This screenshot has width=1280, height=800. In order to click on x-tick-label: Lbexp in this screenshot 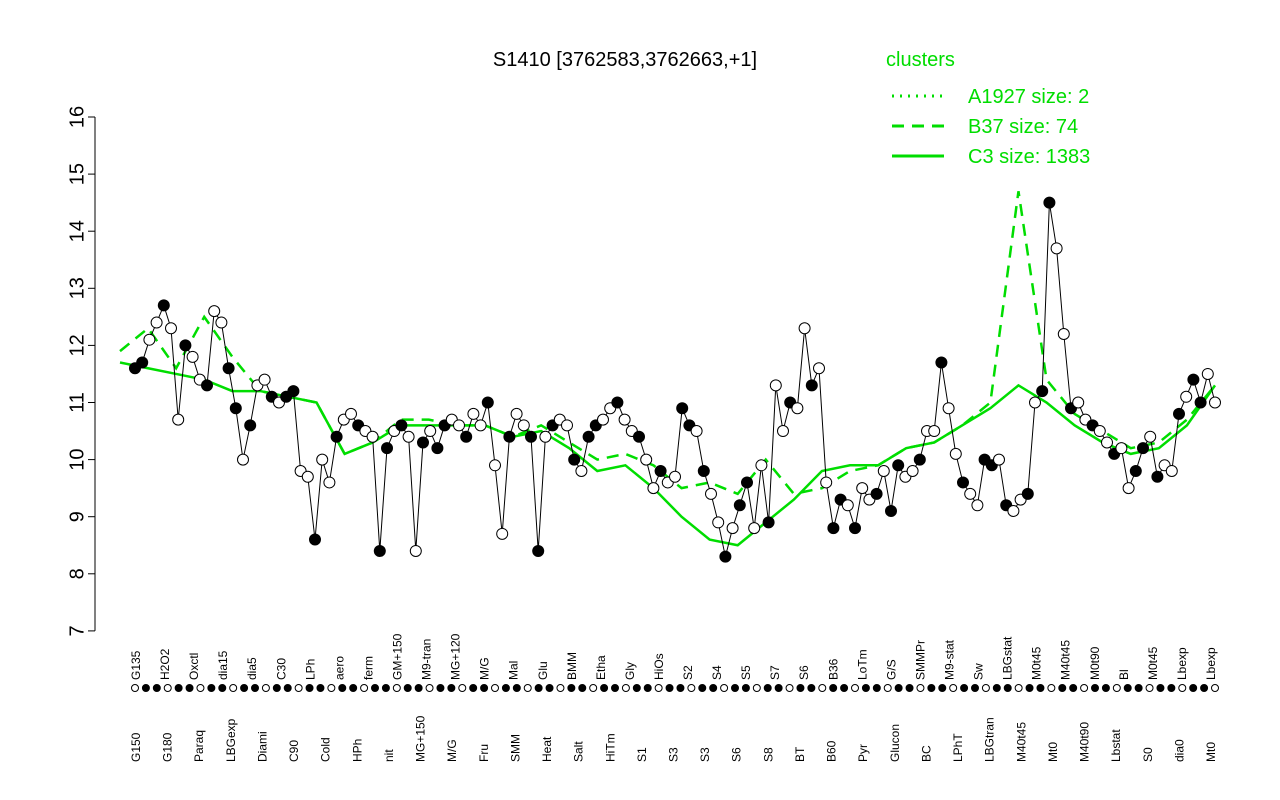, I will do `click(1211, 663)`.